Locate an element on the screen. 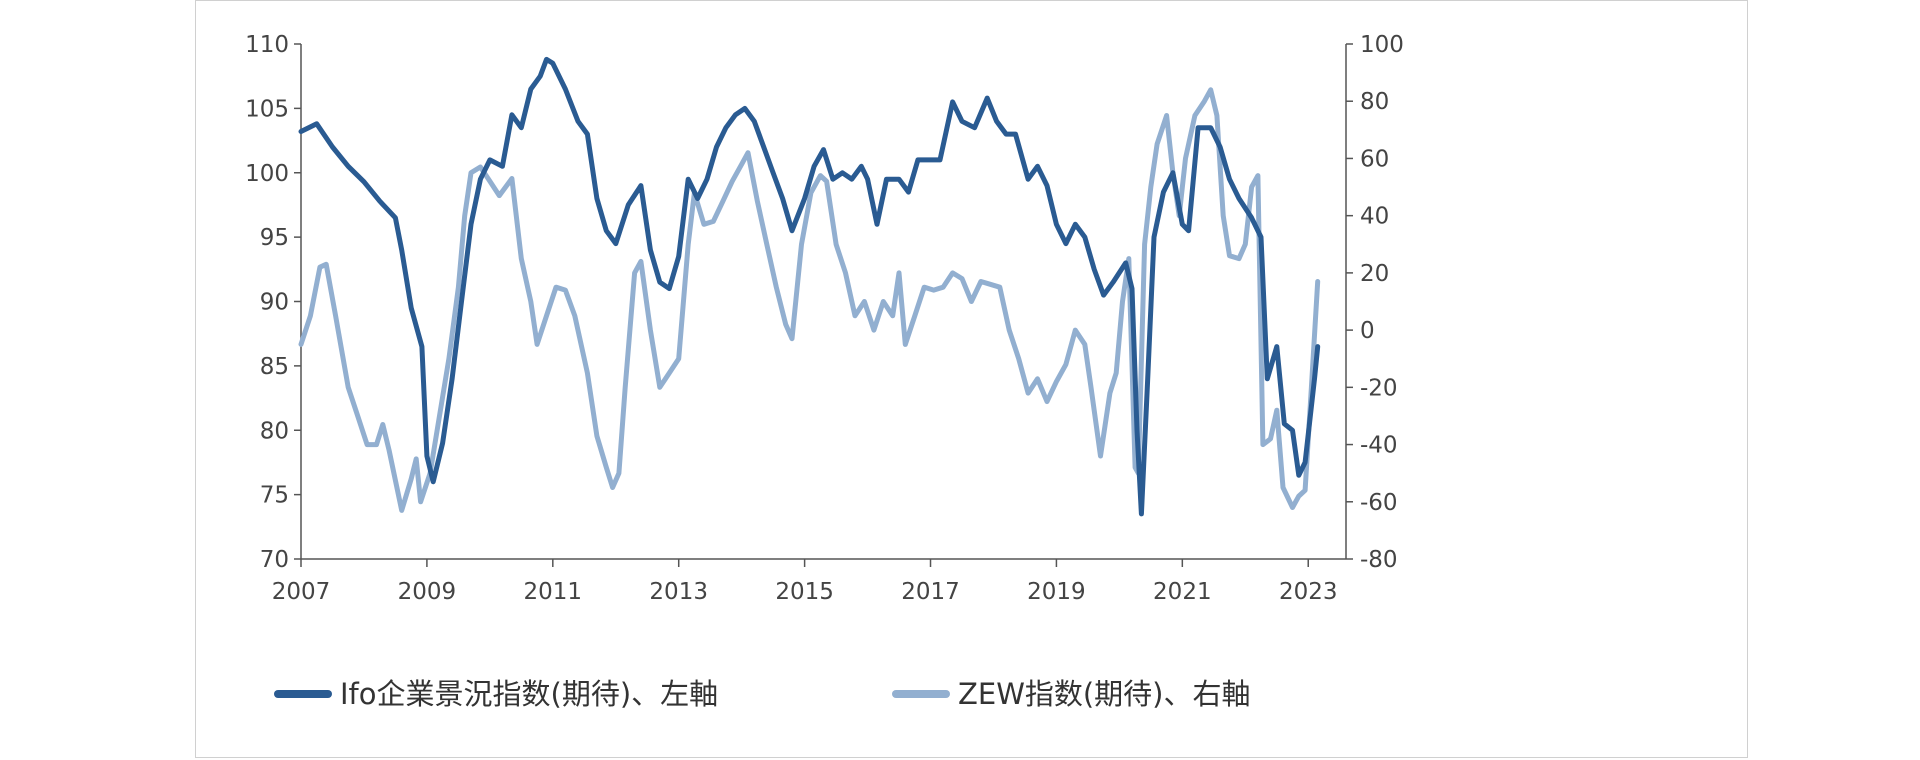 This screenshot has width=1920, height=760. right-y-tick-label: 100 is located at coordinates (1382, 45).